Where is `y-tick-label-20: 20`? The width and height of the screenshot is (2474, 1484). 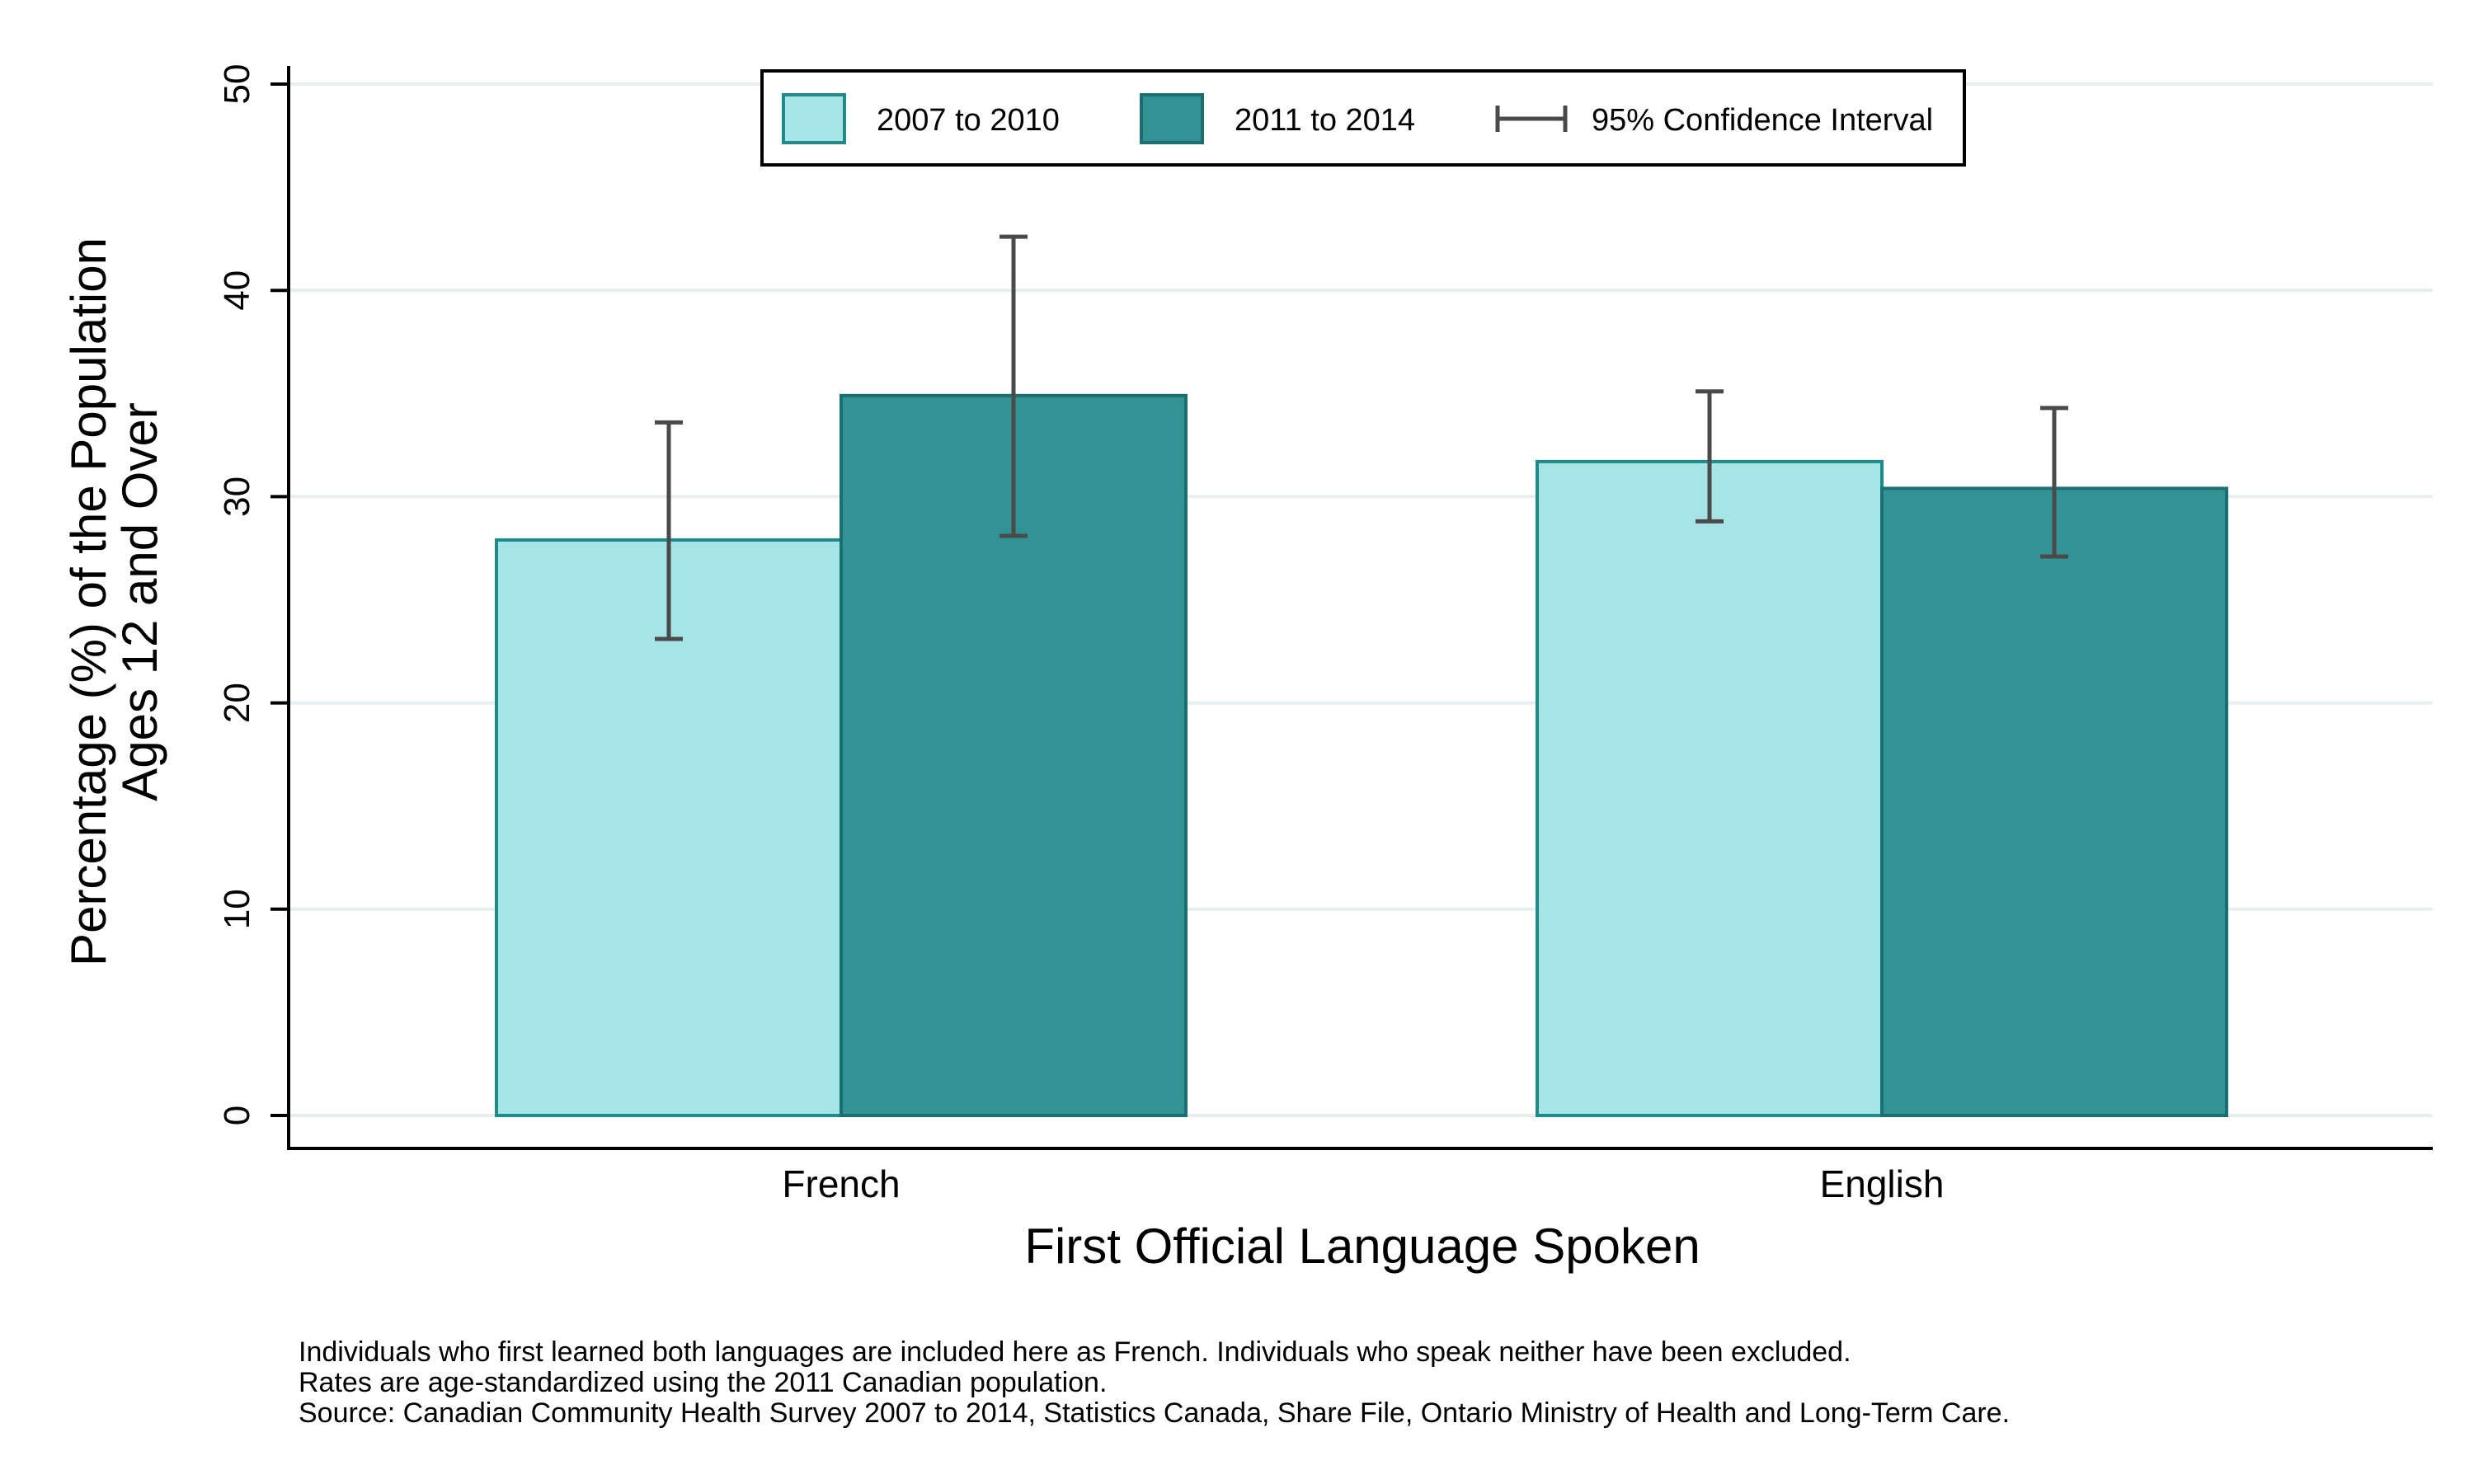 y-tick-label-20: 20 is located at coordinates (237, 703).